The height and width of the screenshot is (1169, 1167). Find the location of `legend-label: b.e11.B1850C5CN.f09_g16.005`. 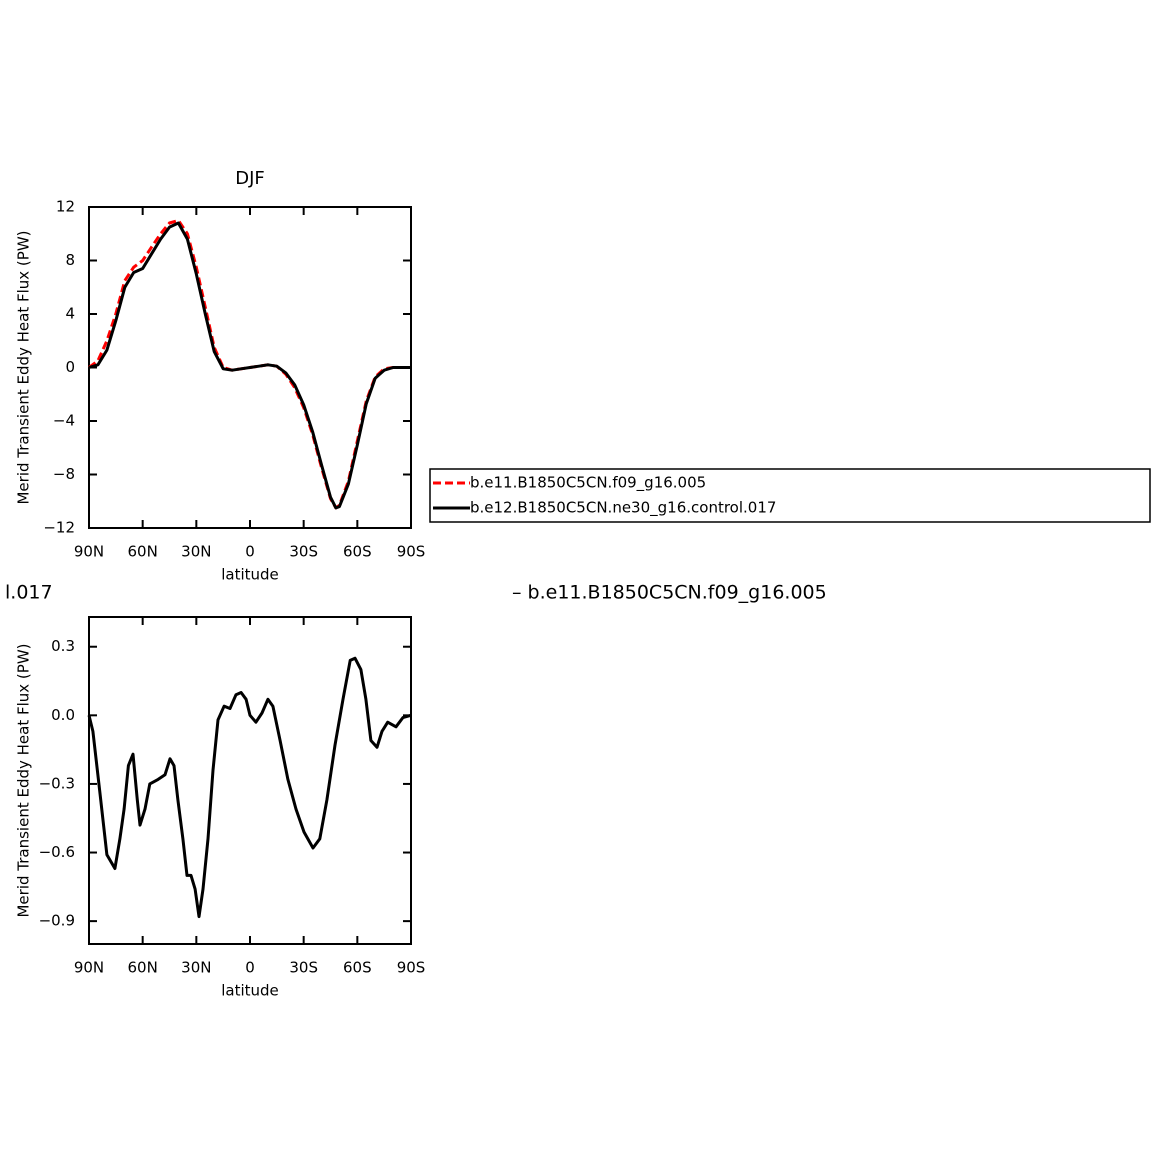

legend-label: b.e11.B1850C5CN.f09_g16.005 is located at coordinates (588, 483).